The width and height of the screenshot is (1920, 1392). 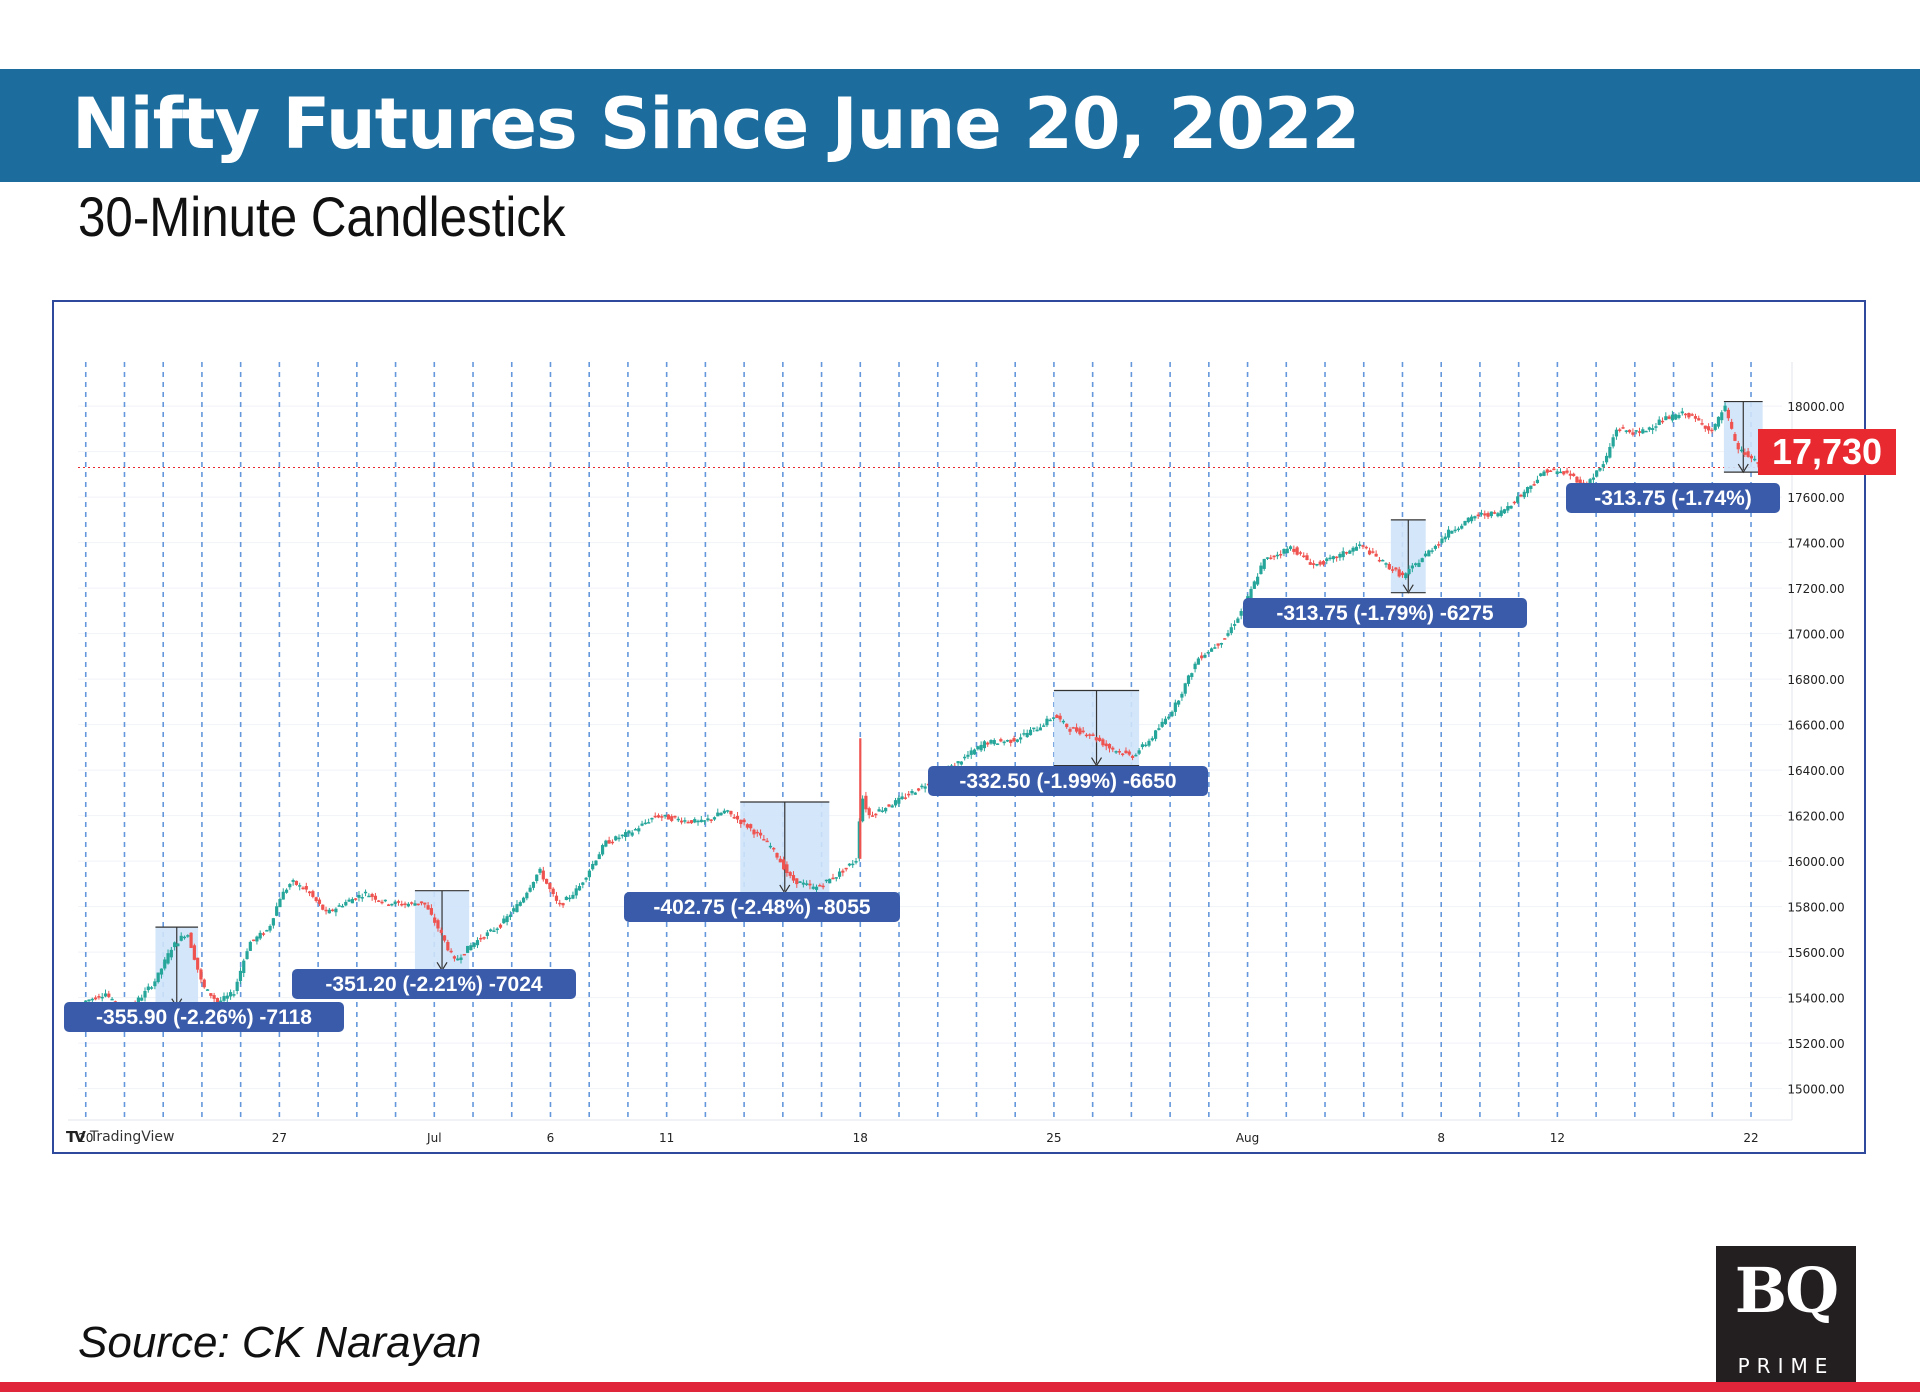 I want to click on y-tick-label: 16600.00, so click(x=1815, y=726).